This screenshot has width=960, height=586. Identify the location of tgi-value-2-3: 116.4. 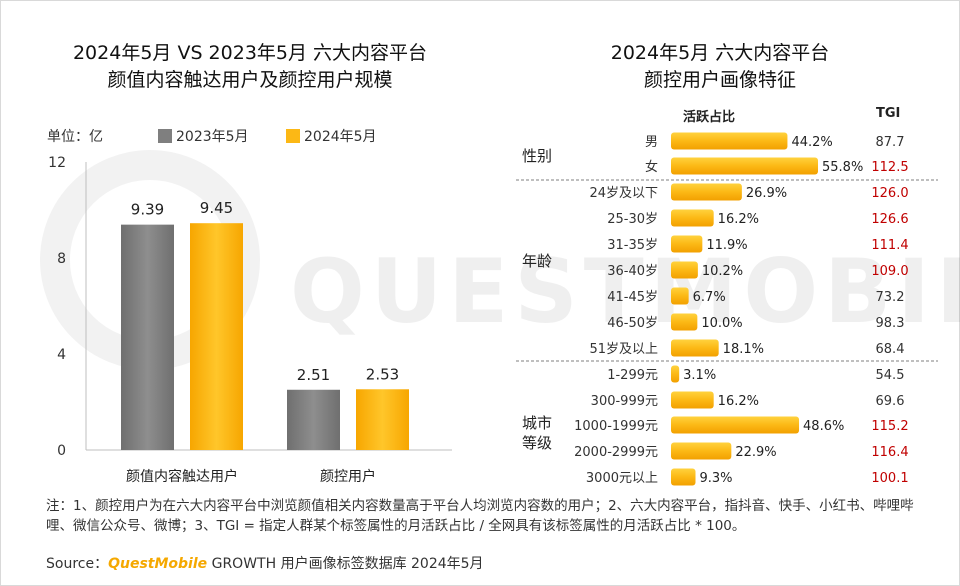
(889, 452).